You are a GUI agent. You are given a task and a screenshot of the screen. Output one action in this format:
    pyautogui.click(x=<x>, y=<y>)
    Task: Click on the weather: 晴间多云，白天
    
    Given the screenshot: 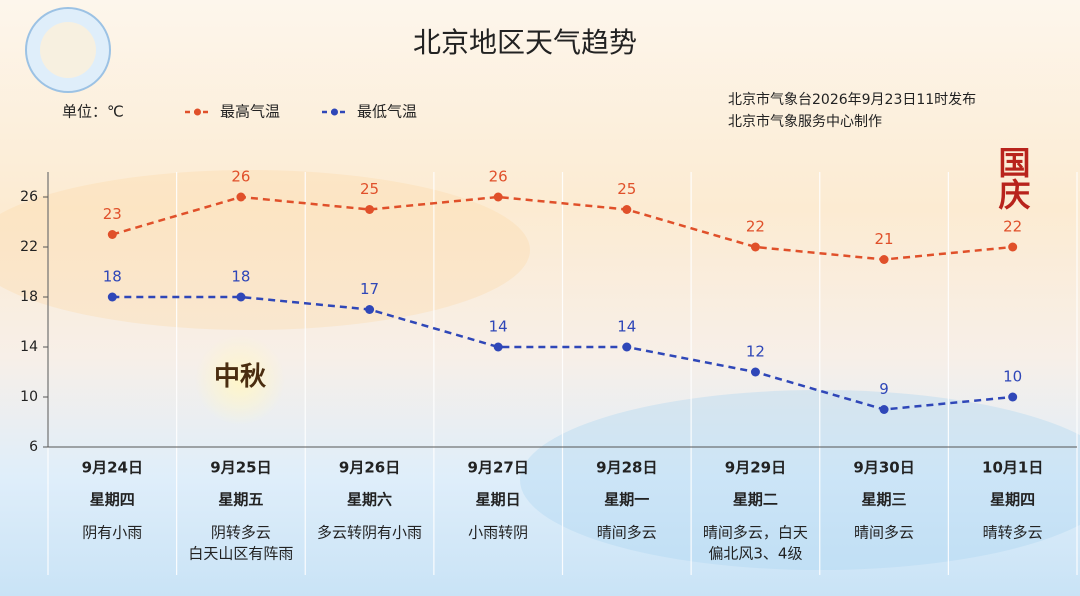 What is the action you would take?
    pyautogui.click(x=755, y=533)
    